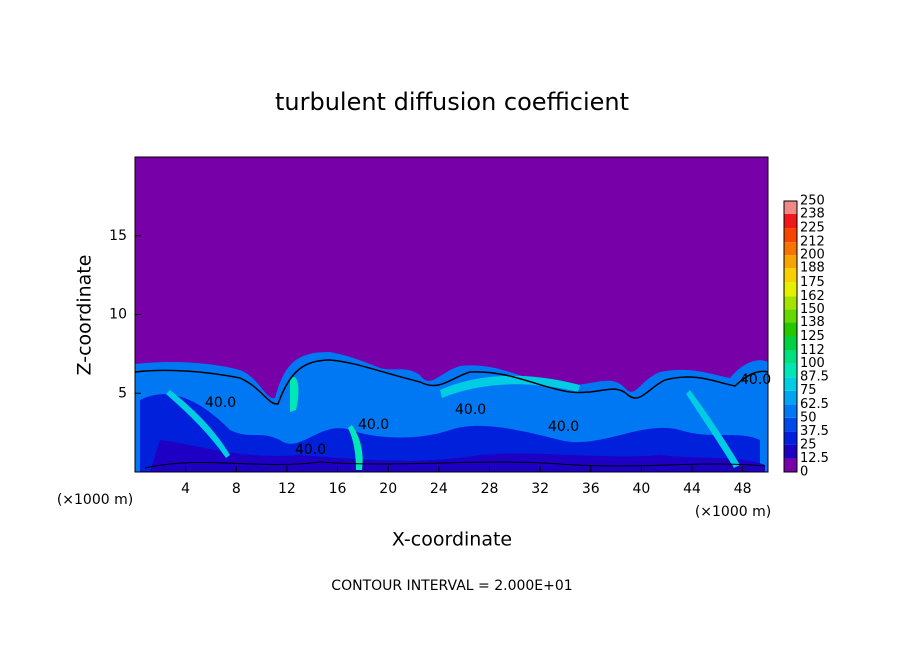 This screenshot has height=658, width=904. Describe the element at coordinates (814, 377) in the screenshot. I see `colorbar-label: 87.5` at that location.